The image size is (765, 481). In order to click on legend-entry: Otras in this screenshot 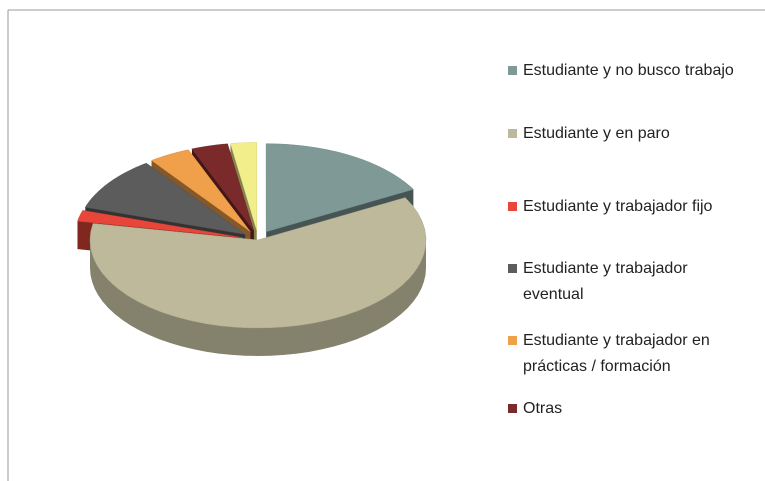, I will do `click(628, 409)`.